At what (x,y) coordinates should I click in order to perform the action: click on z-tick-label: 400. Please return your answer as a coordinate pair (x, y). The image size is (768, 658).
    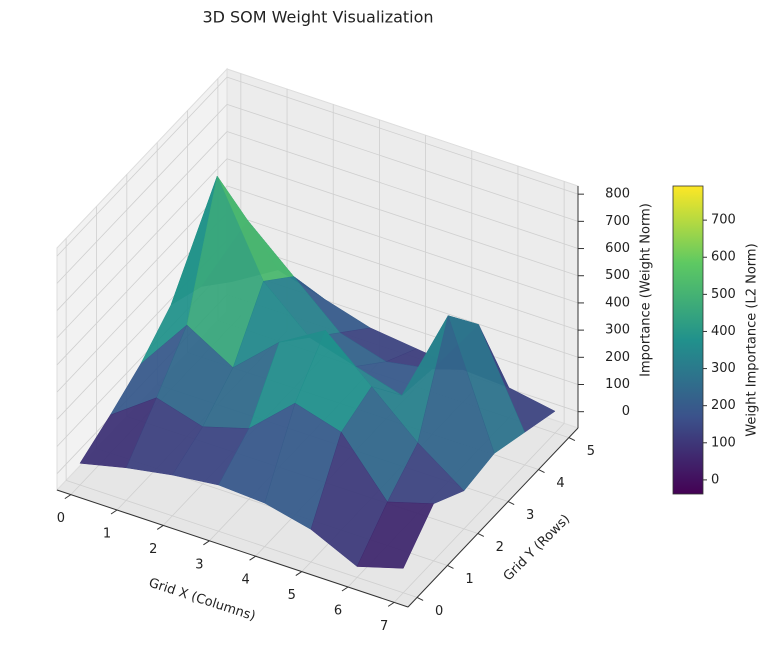
    Looking at the image, I should click on (617, 302).